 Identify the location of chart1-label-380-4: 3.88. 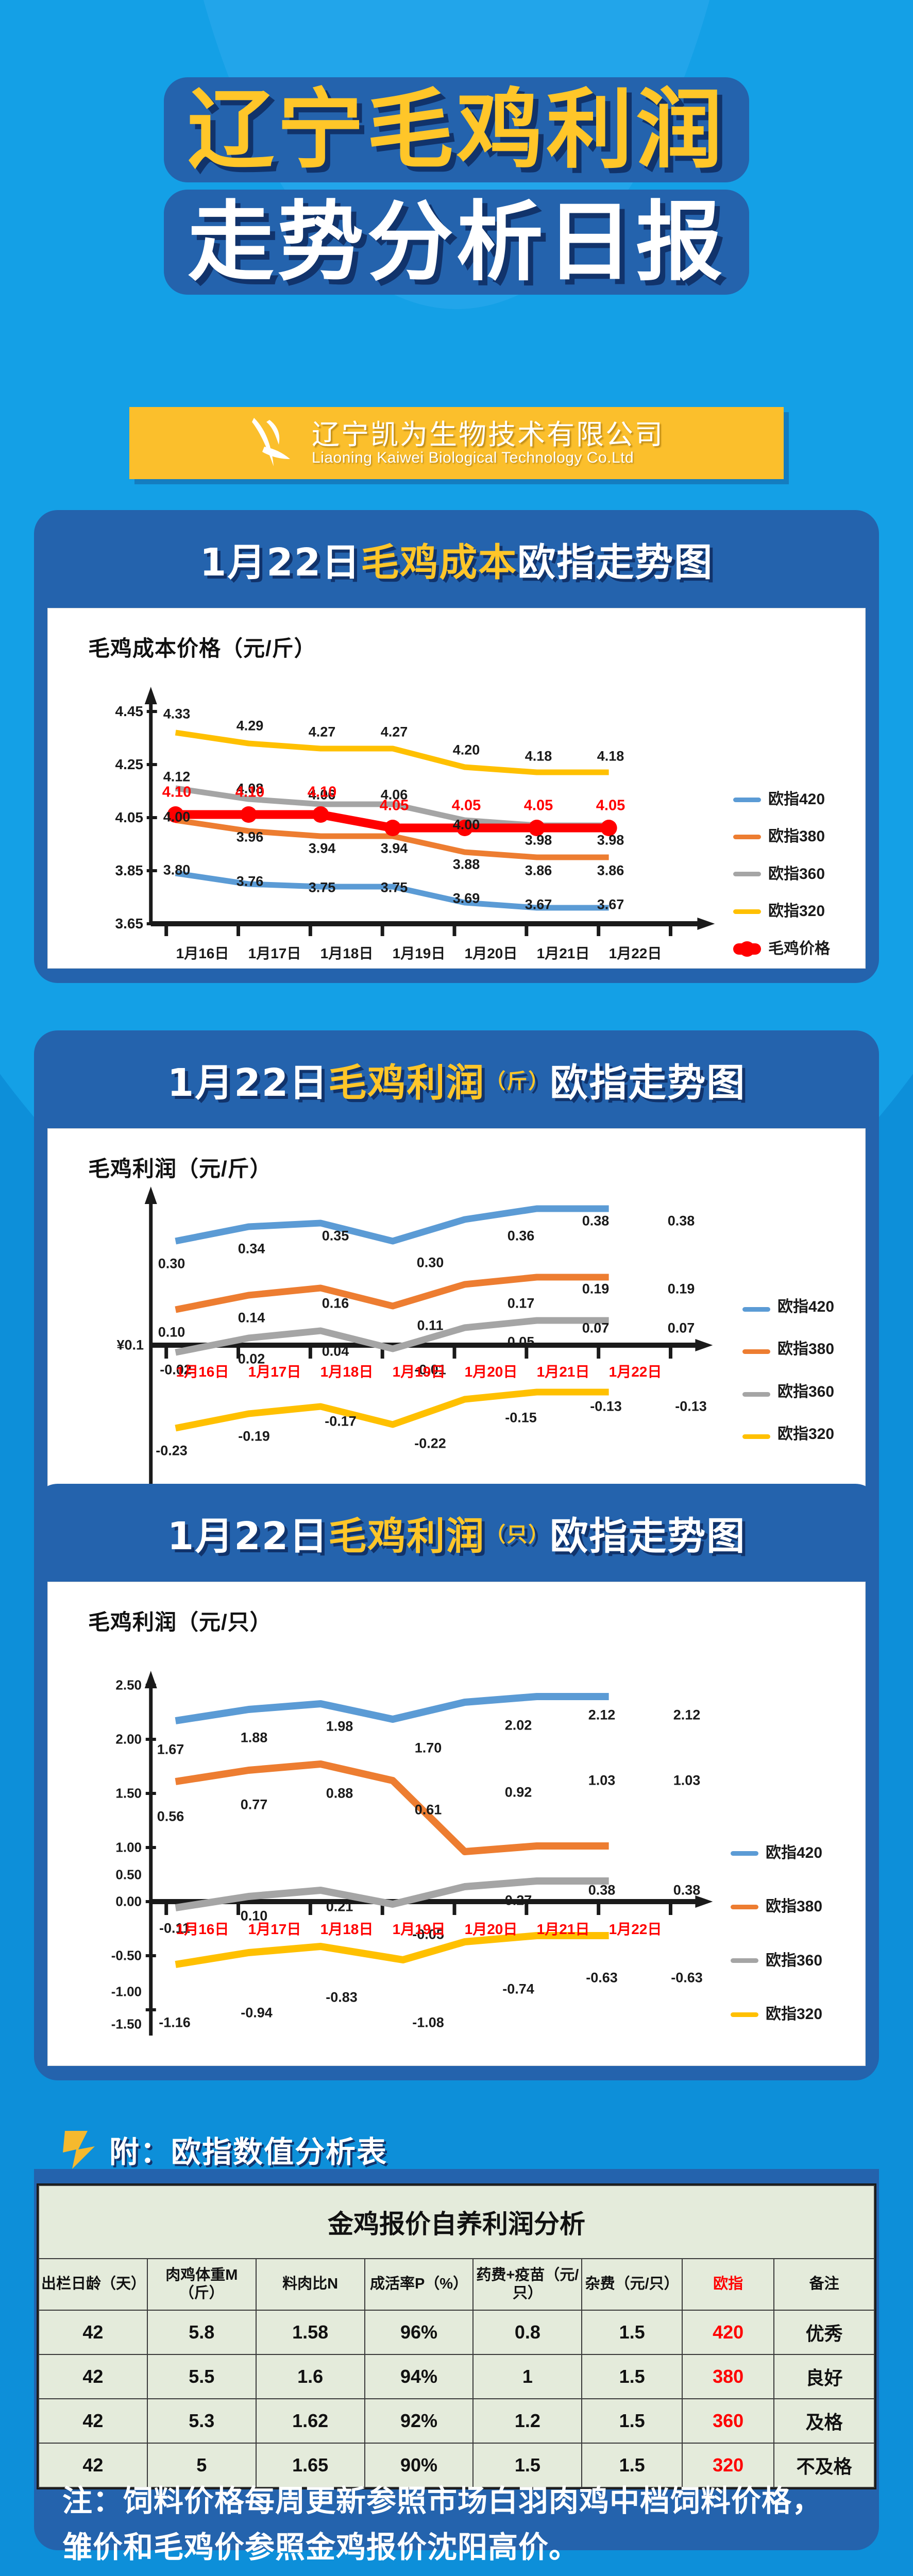
(466, 864).